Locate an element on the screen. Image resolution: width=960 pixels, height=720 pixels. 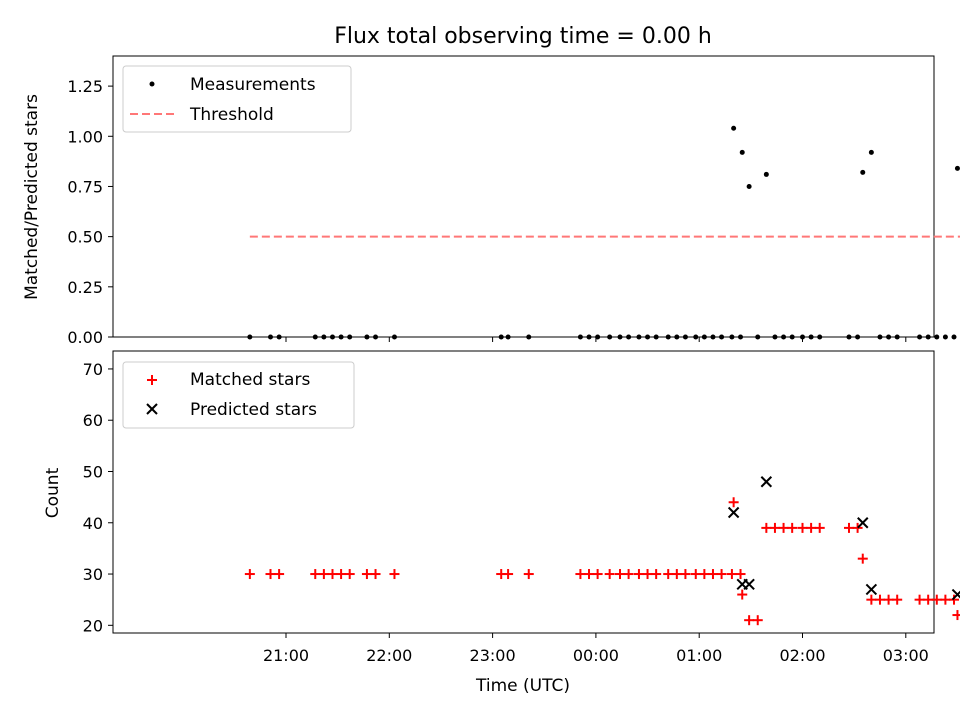
top-y-tick-label: 0.00 is located at coordinates (85, 337).